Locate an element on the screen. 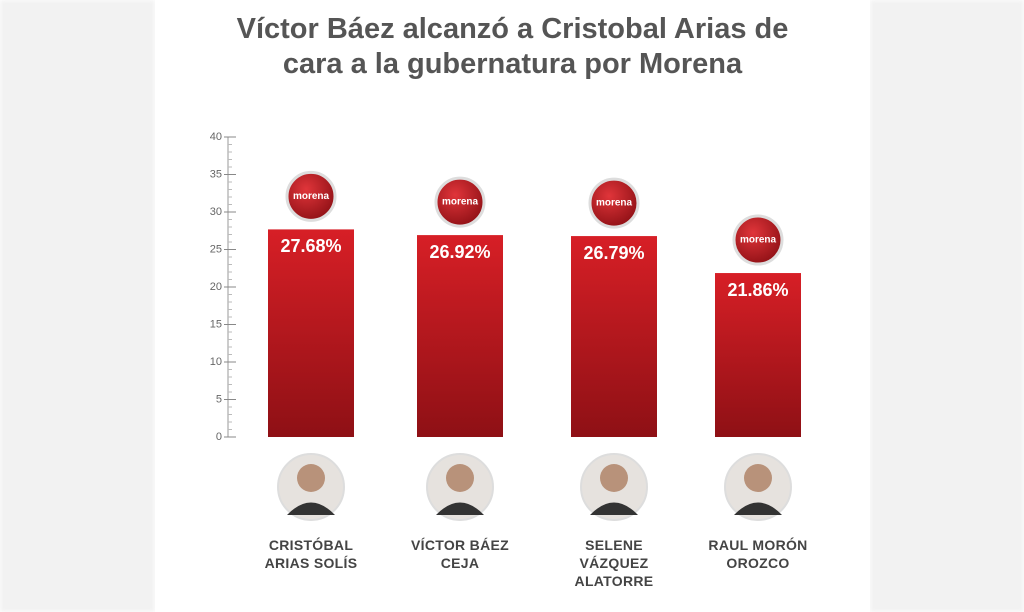 The height and width of the screenshot is (612, 1024). y-tick-label: 15 is located at coordinates (216, 324).